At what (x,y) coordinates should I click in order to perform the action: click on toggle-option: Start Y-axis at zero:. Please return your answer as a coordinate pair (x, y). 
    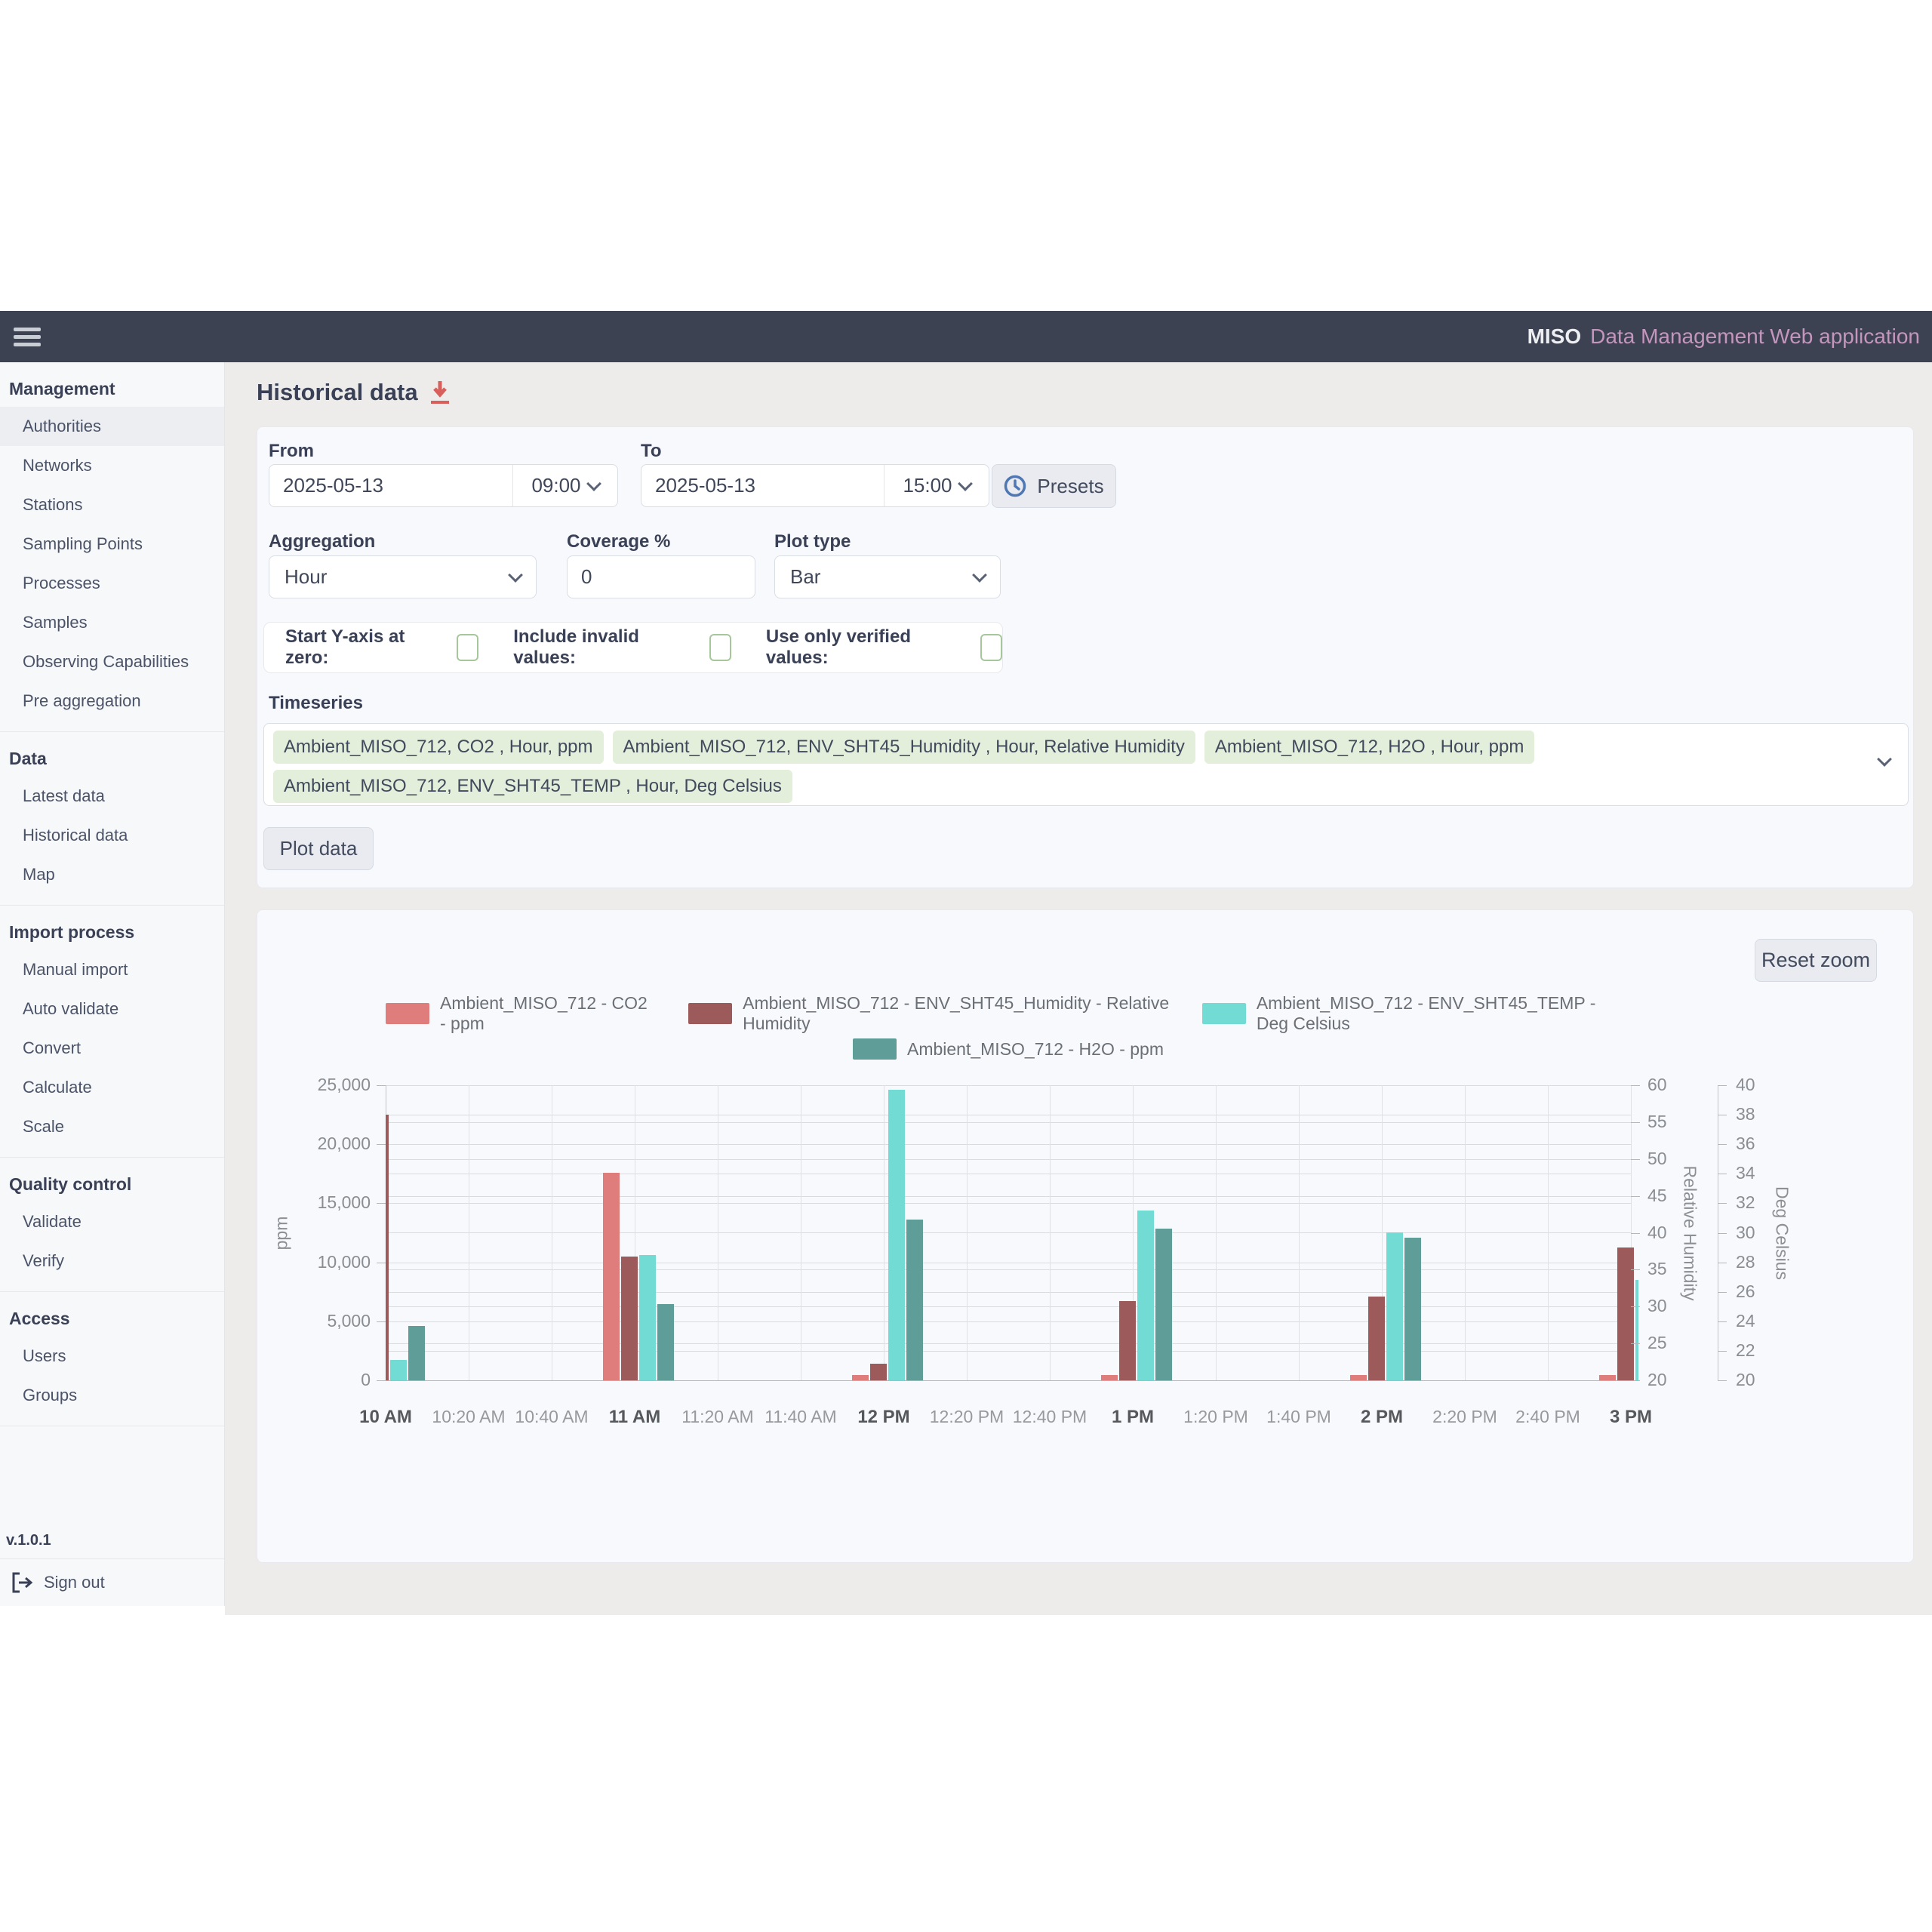
    Looking at the image, I should click on (382, 647).